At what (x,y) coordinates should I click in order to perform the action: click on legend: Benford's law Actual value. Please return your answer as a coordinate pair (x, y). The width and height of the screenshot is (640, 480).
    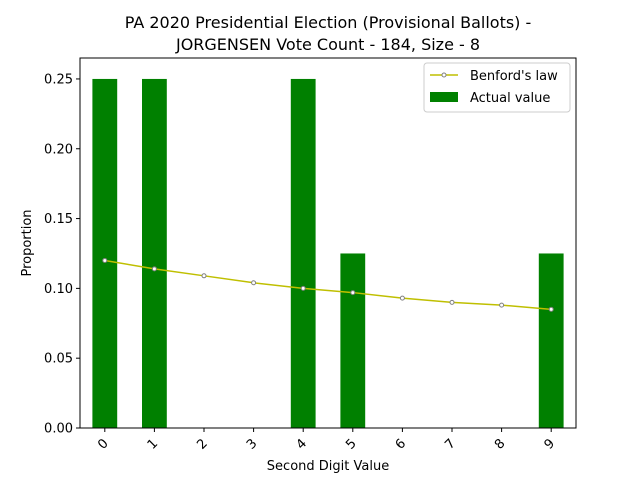
    Looking at the image, I should click on (497, 87).